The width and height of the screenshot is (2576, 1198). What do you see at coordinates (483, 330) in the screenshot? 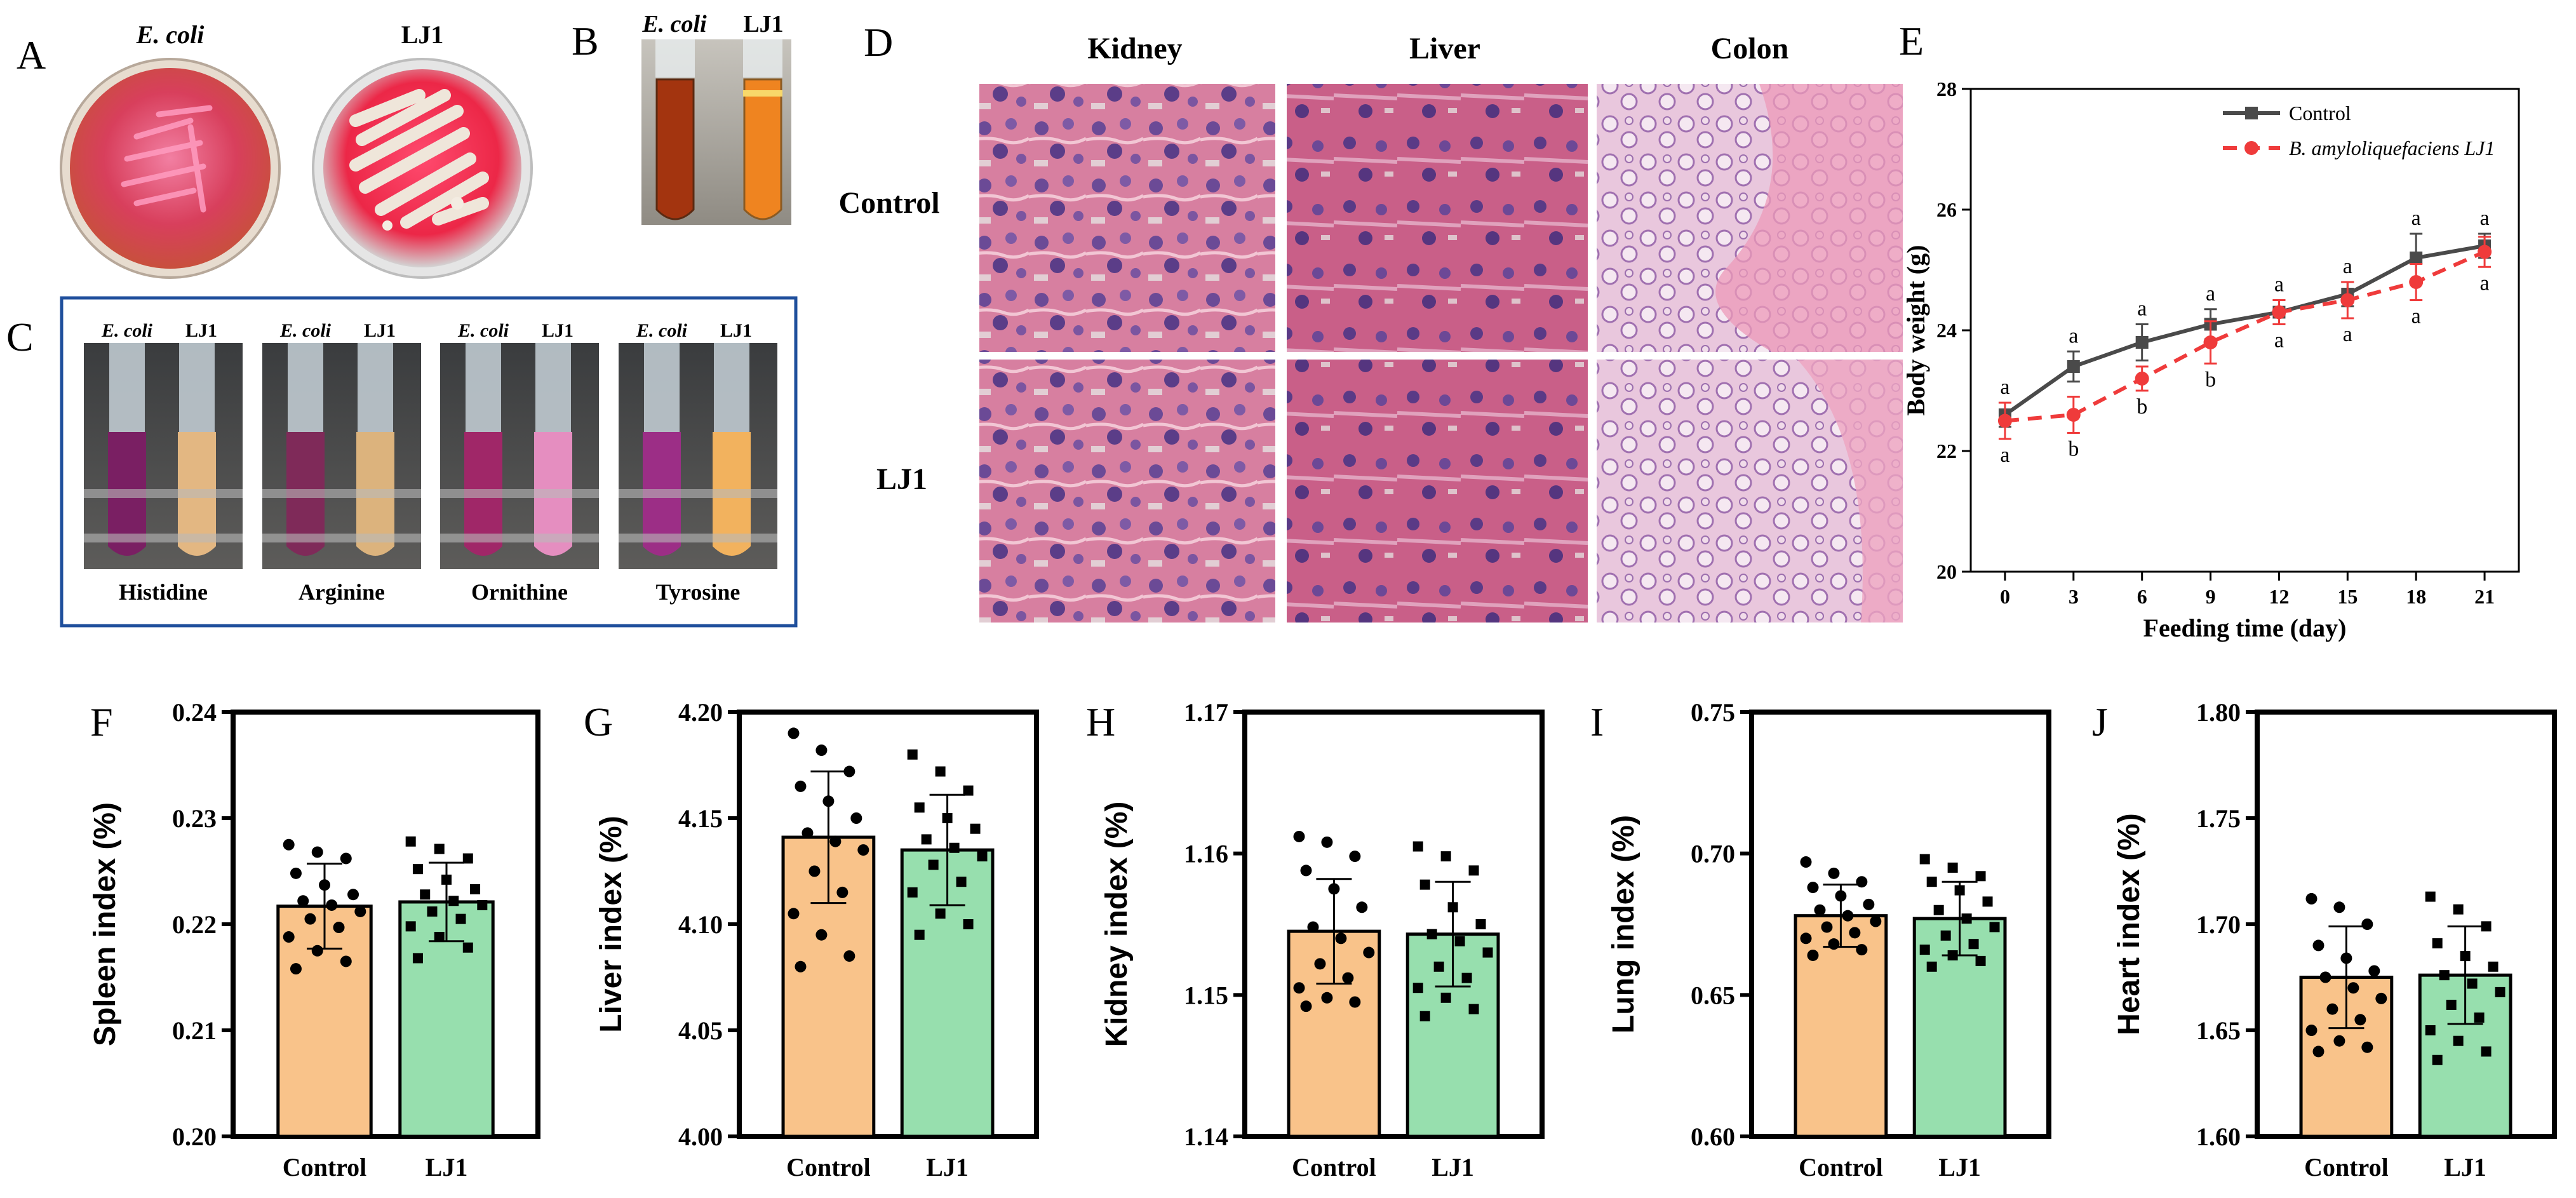
I see `tube-label-ecoli-3: E. coli` at bounding box center [483, 330].